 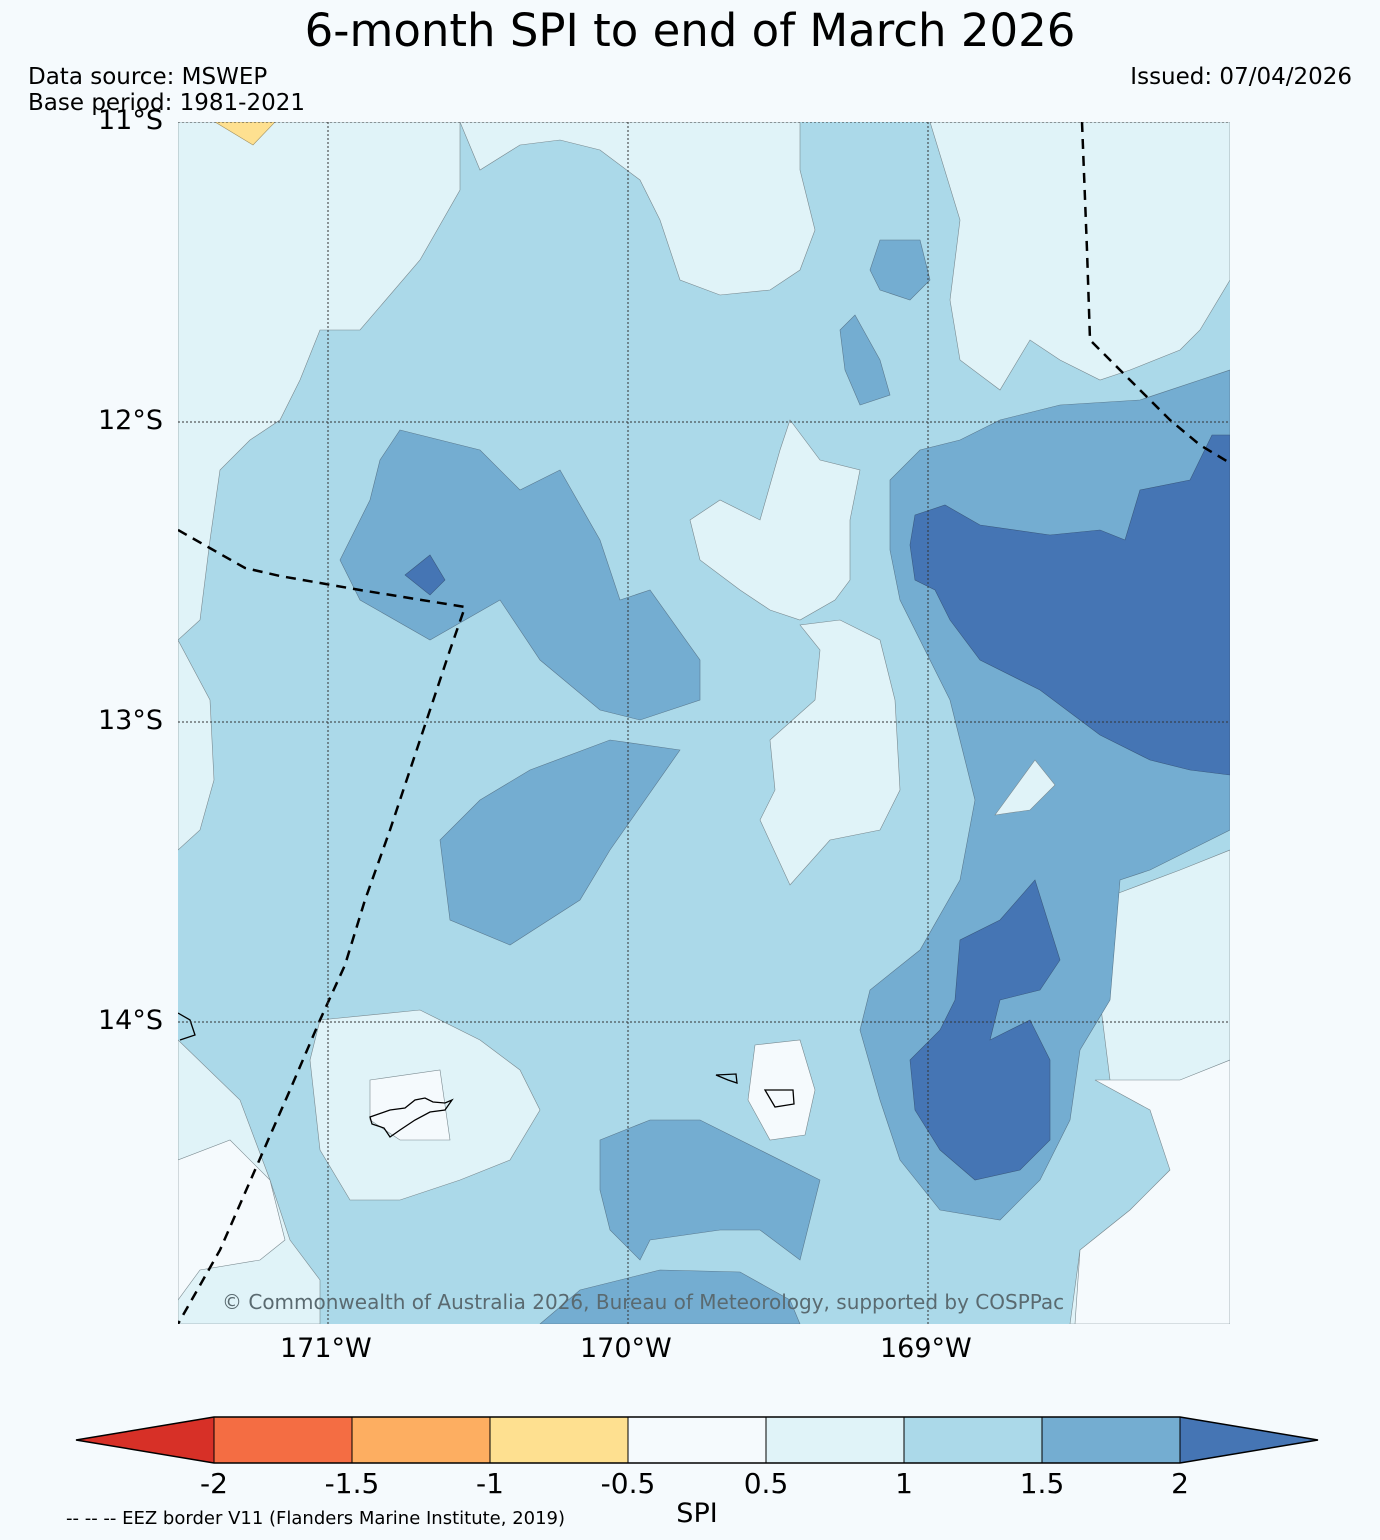 I want to click on island-ofu, so click(x=726, y=1078).